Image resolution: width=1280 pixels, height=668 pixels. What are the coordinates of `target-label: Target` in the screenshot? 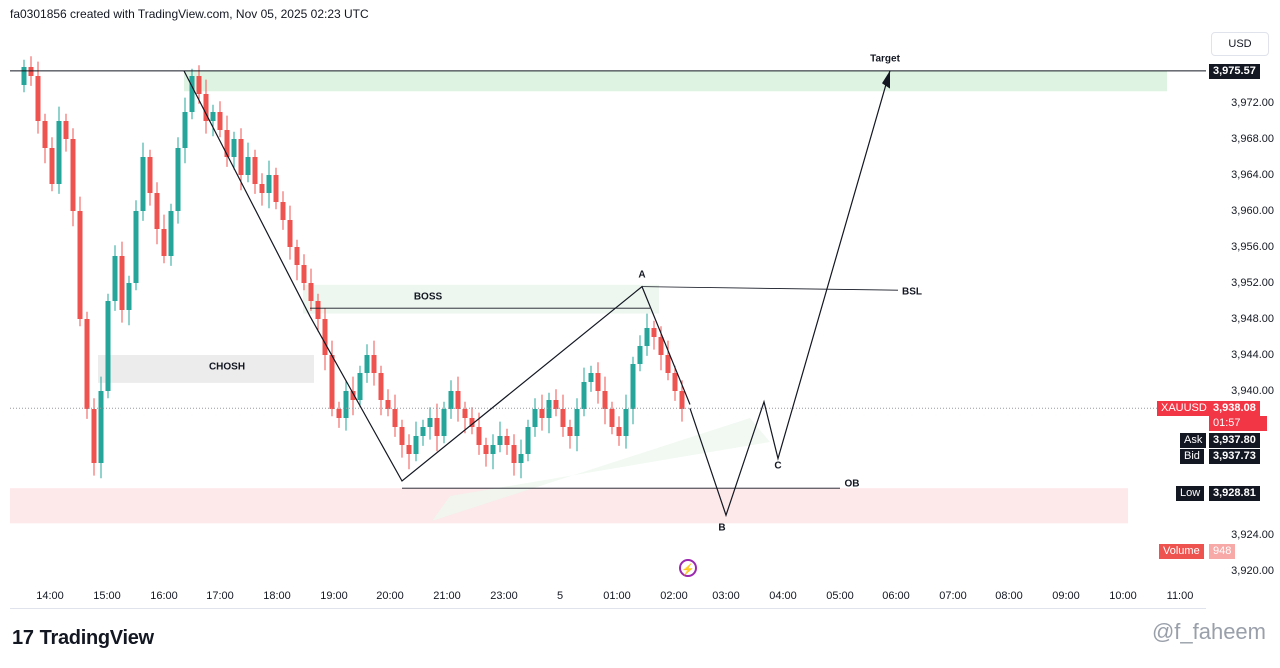 It's located at (885, 59).